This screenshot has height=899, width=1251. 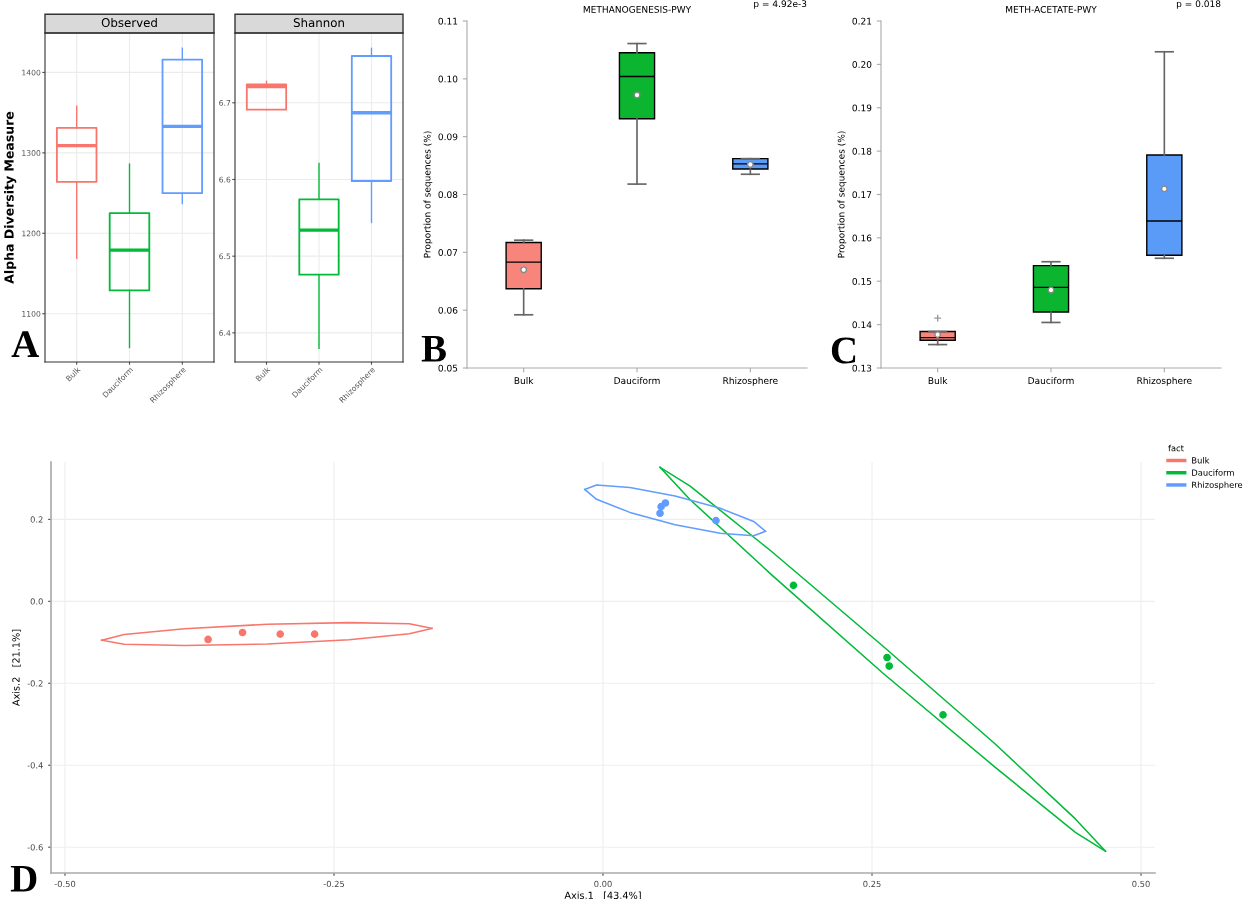 What do you see at coordinates (433, 348) in the screenshot?
I see `text: B` at bounding box center [433, 348].